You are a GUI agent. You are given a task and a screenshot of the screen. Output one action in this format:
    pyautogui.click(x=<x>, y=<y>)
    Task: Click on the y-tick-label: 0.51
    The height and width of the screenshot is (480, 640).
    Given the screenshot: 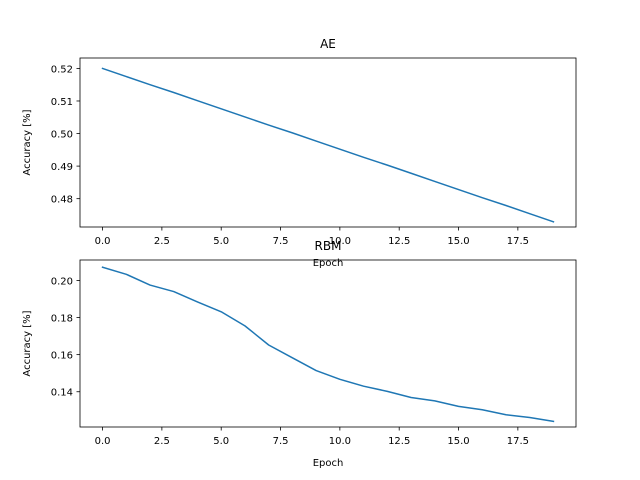 What is the action you would take?
    pyautogui.click(x=62, y=102)
    